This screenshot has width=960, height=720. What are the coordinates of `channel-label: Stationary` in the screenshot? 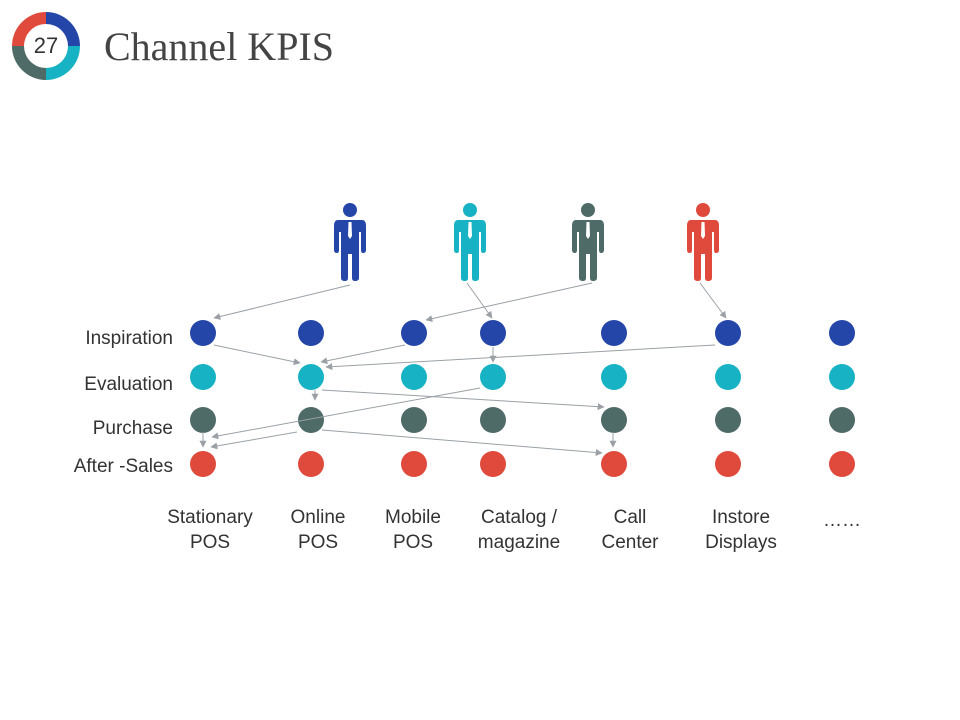 It's located at (210, 517).